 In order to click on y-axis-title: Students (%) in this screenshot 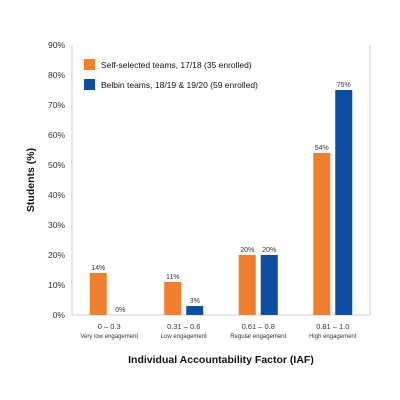, I will do `click(31, 180)`.